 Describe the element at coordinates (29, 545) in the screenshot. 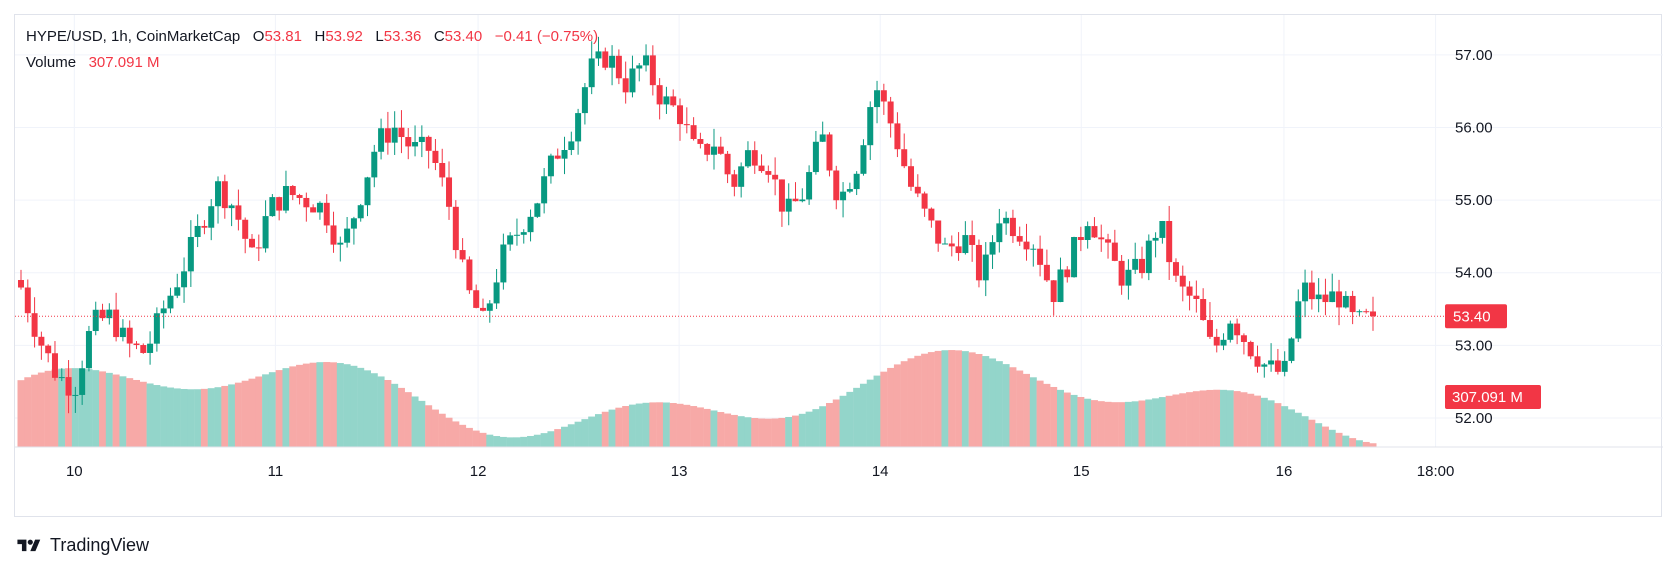

I see `tradingview-logo-icon` at that location.